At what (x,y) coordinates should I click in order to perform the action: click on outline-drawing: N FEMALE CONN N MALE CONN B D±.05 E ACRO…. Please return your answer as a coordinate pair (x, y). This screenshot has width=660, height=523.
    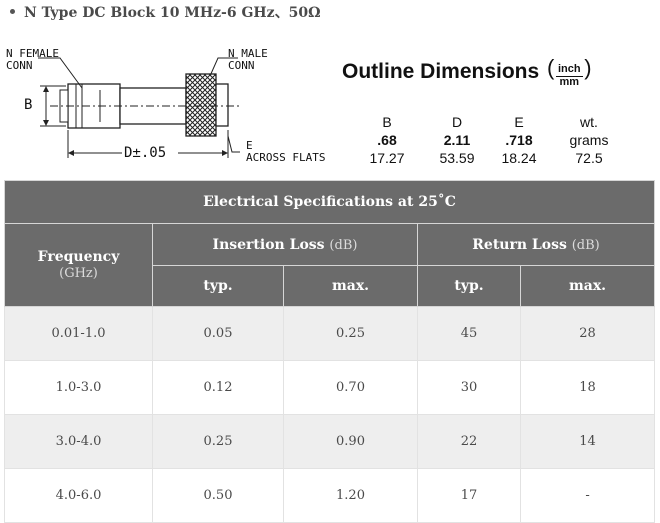
    Looking at the image, I should click on (170, 105).